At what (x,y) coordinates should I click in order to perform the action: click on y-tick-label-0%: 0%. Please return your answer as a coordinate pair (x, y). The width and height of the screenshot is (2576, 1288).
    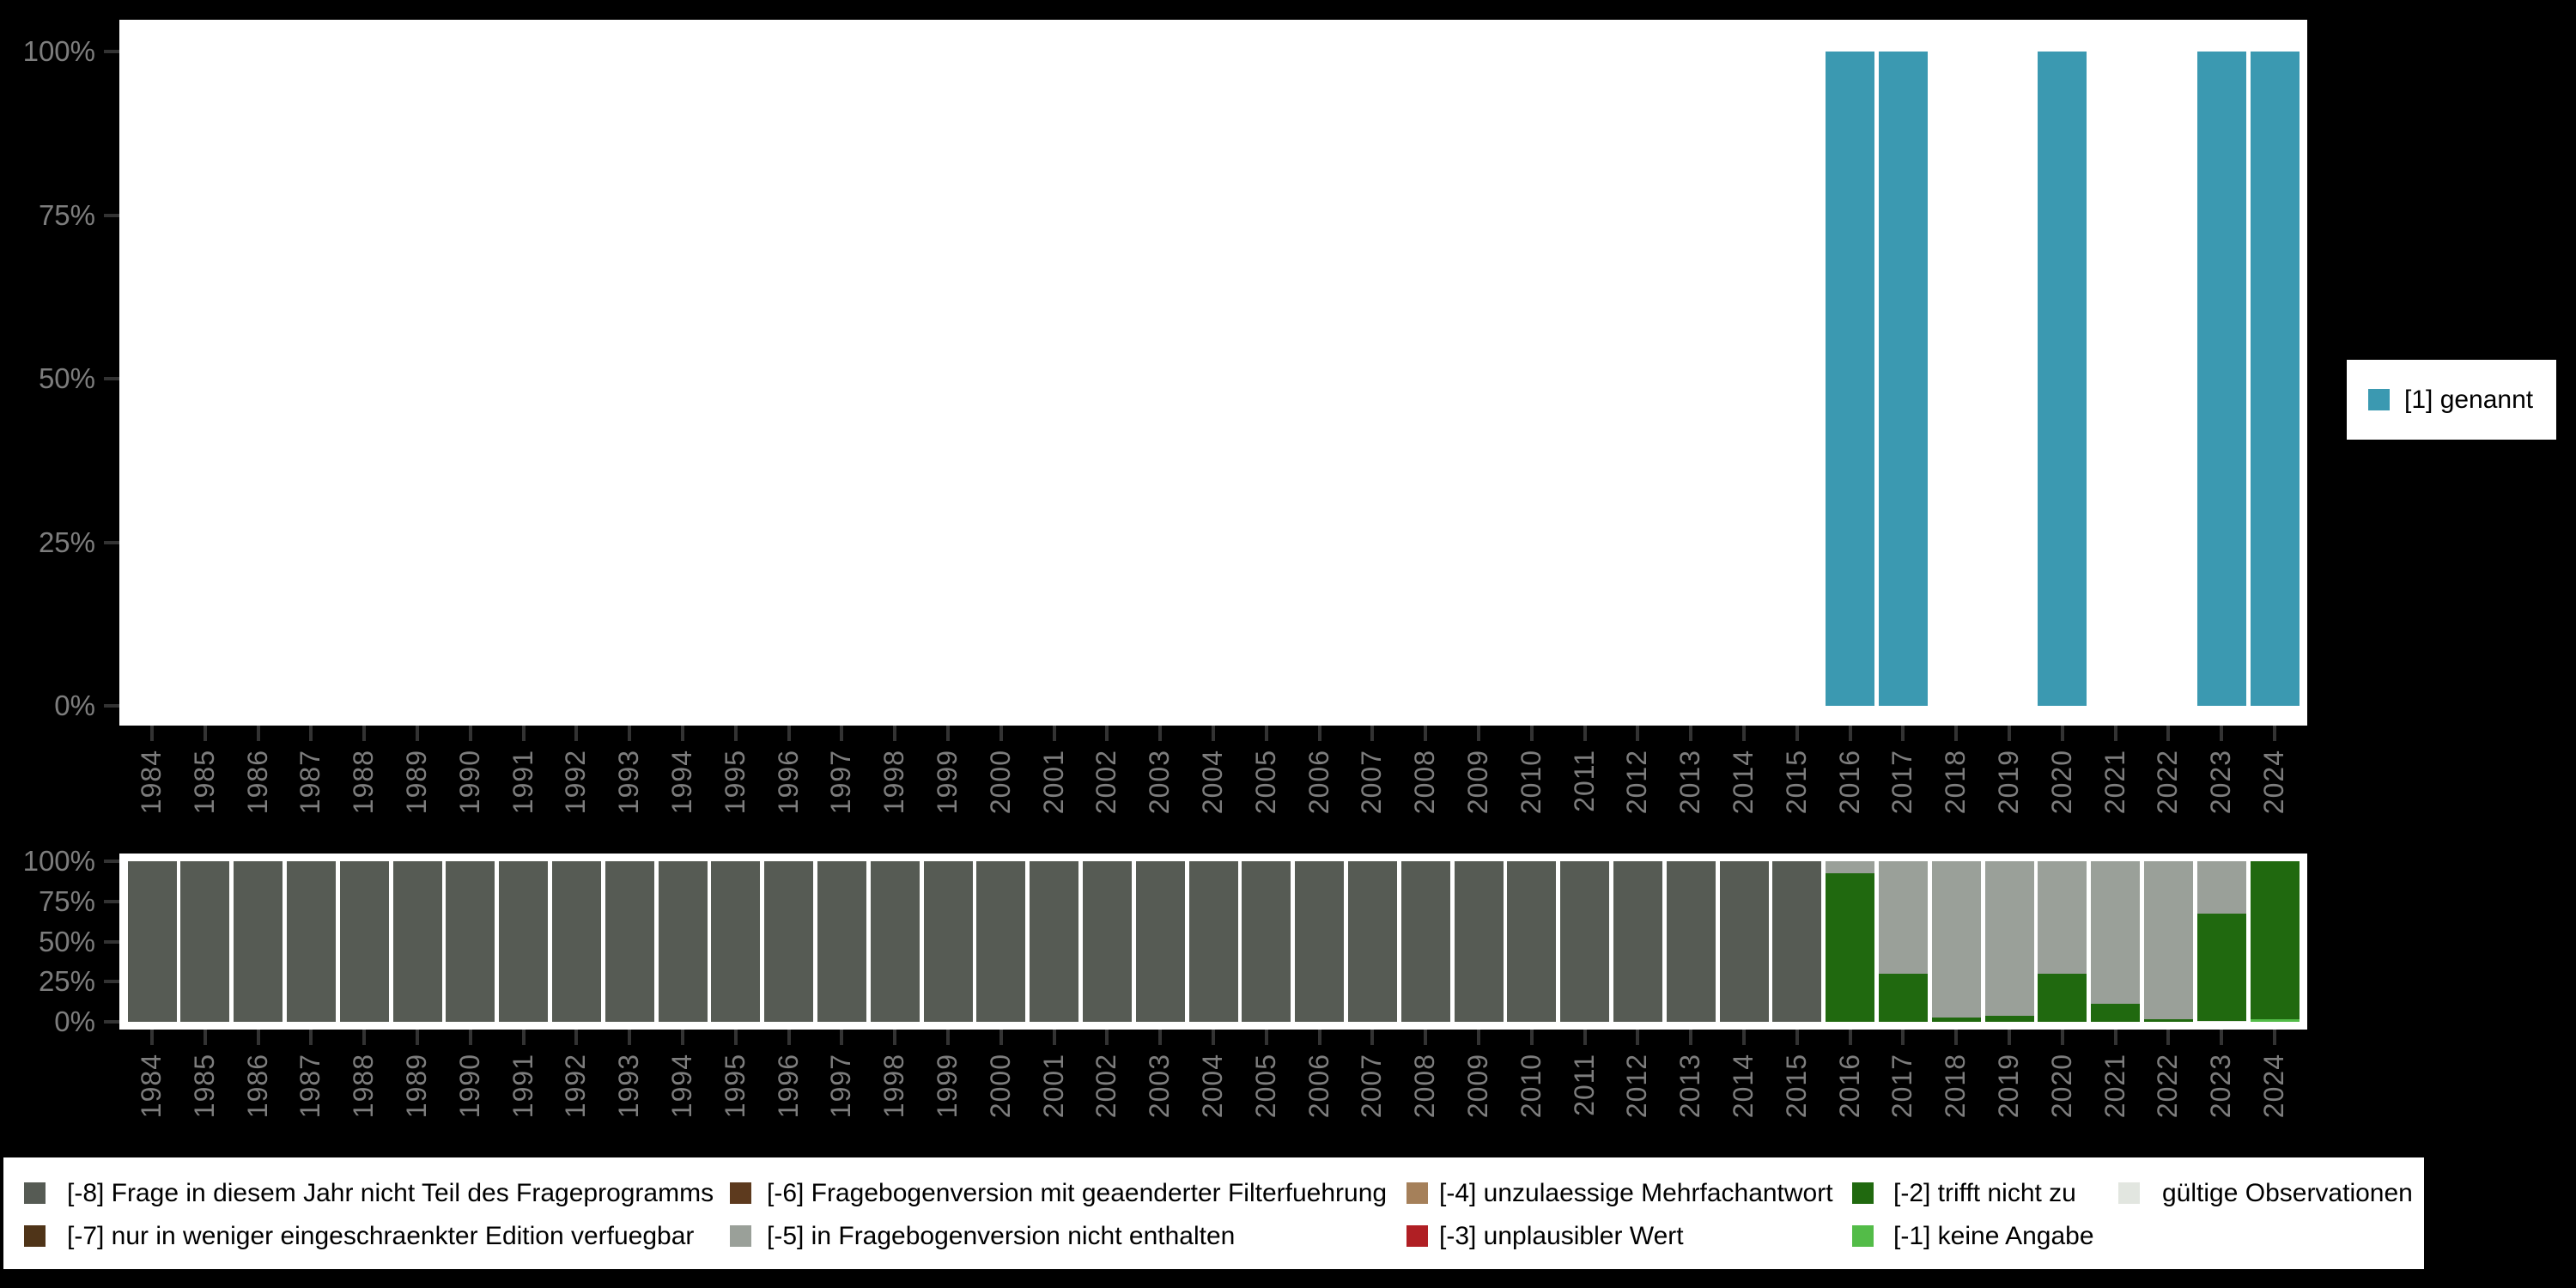
    Looking at the image, I should click on (74, 1021).